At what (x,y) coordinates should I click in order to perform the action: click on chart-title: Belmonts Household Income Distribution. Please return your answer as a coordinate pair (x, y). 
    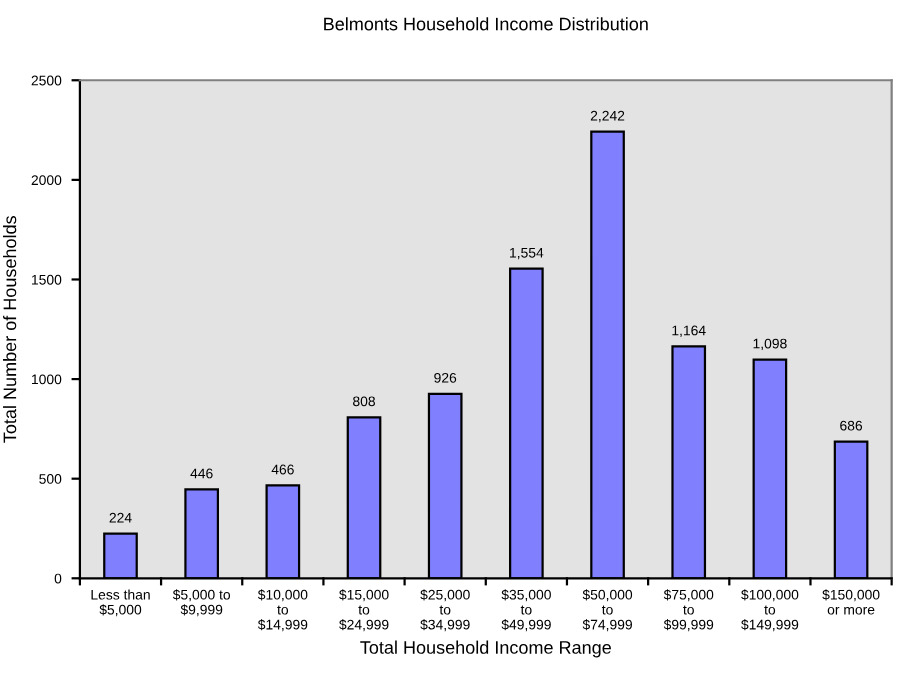
    Looking at the image, I should click on (486, 24).